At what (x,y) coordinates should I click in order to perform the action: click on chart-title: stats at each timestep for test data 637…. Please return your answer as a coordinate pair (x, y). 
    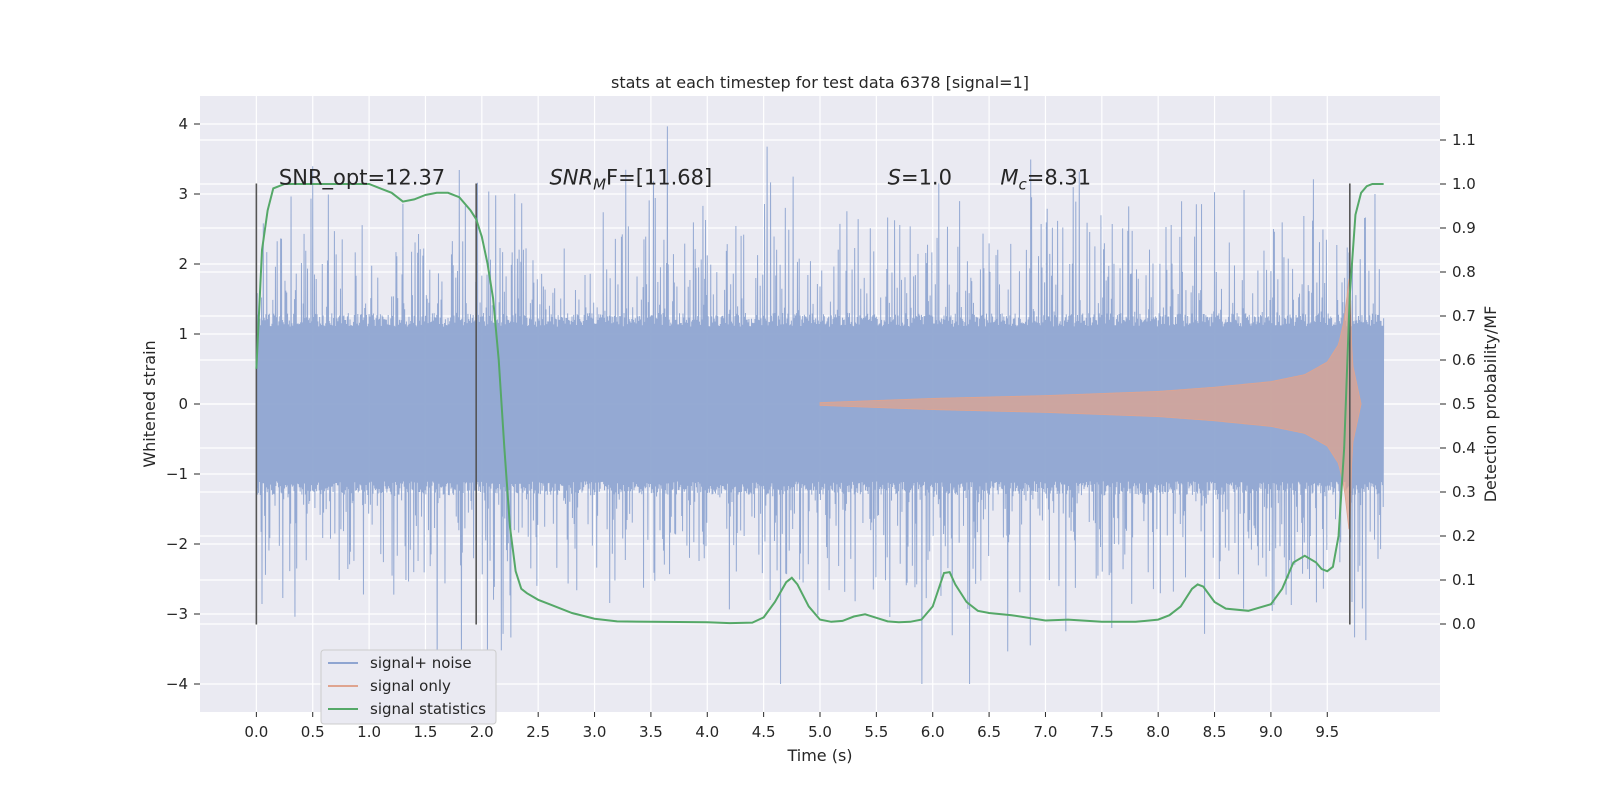
    Looking at the image, I should click on (820, 82).